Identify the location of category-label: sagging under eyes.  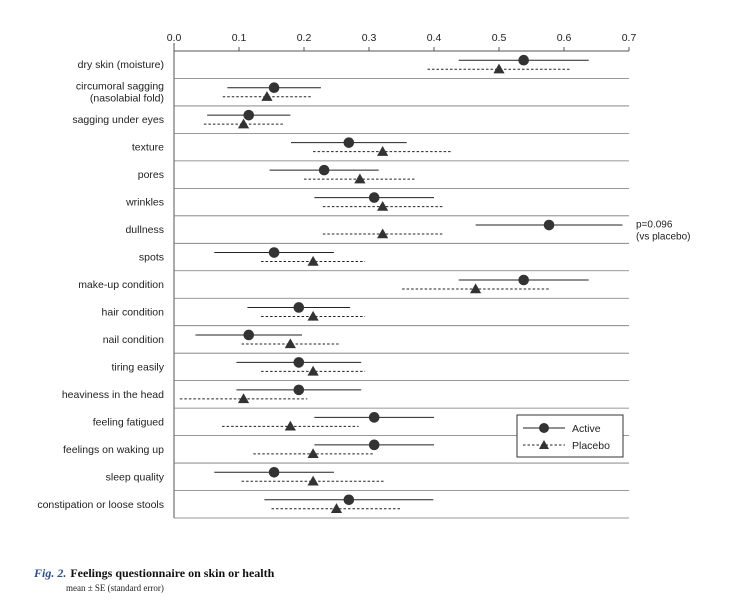
(118, 120).